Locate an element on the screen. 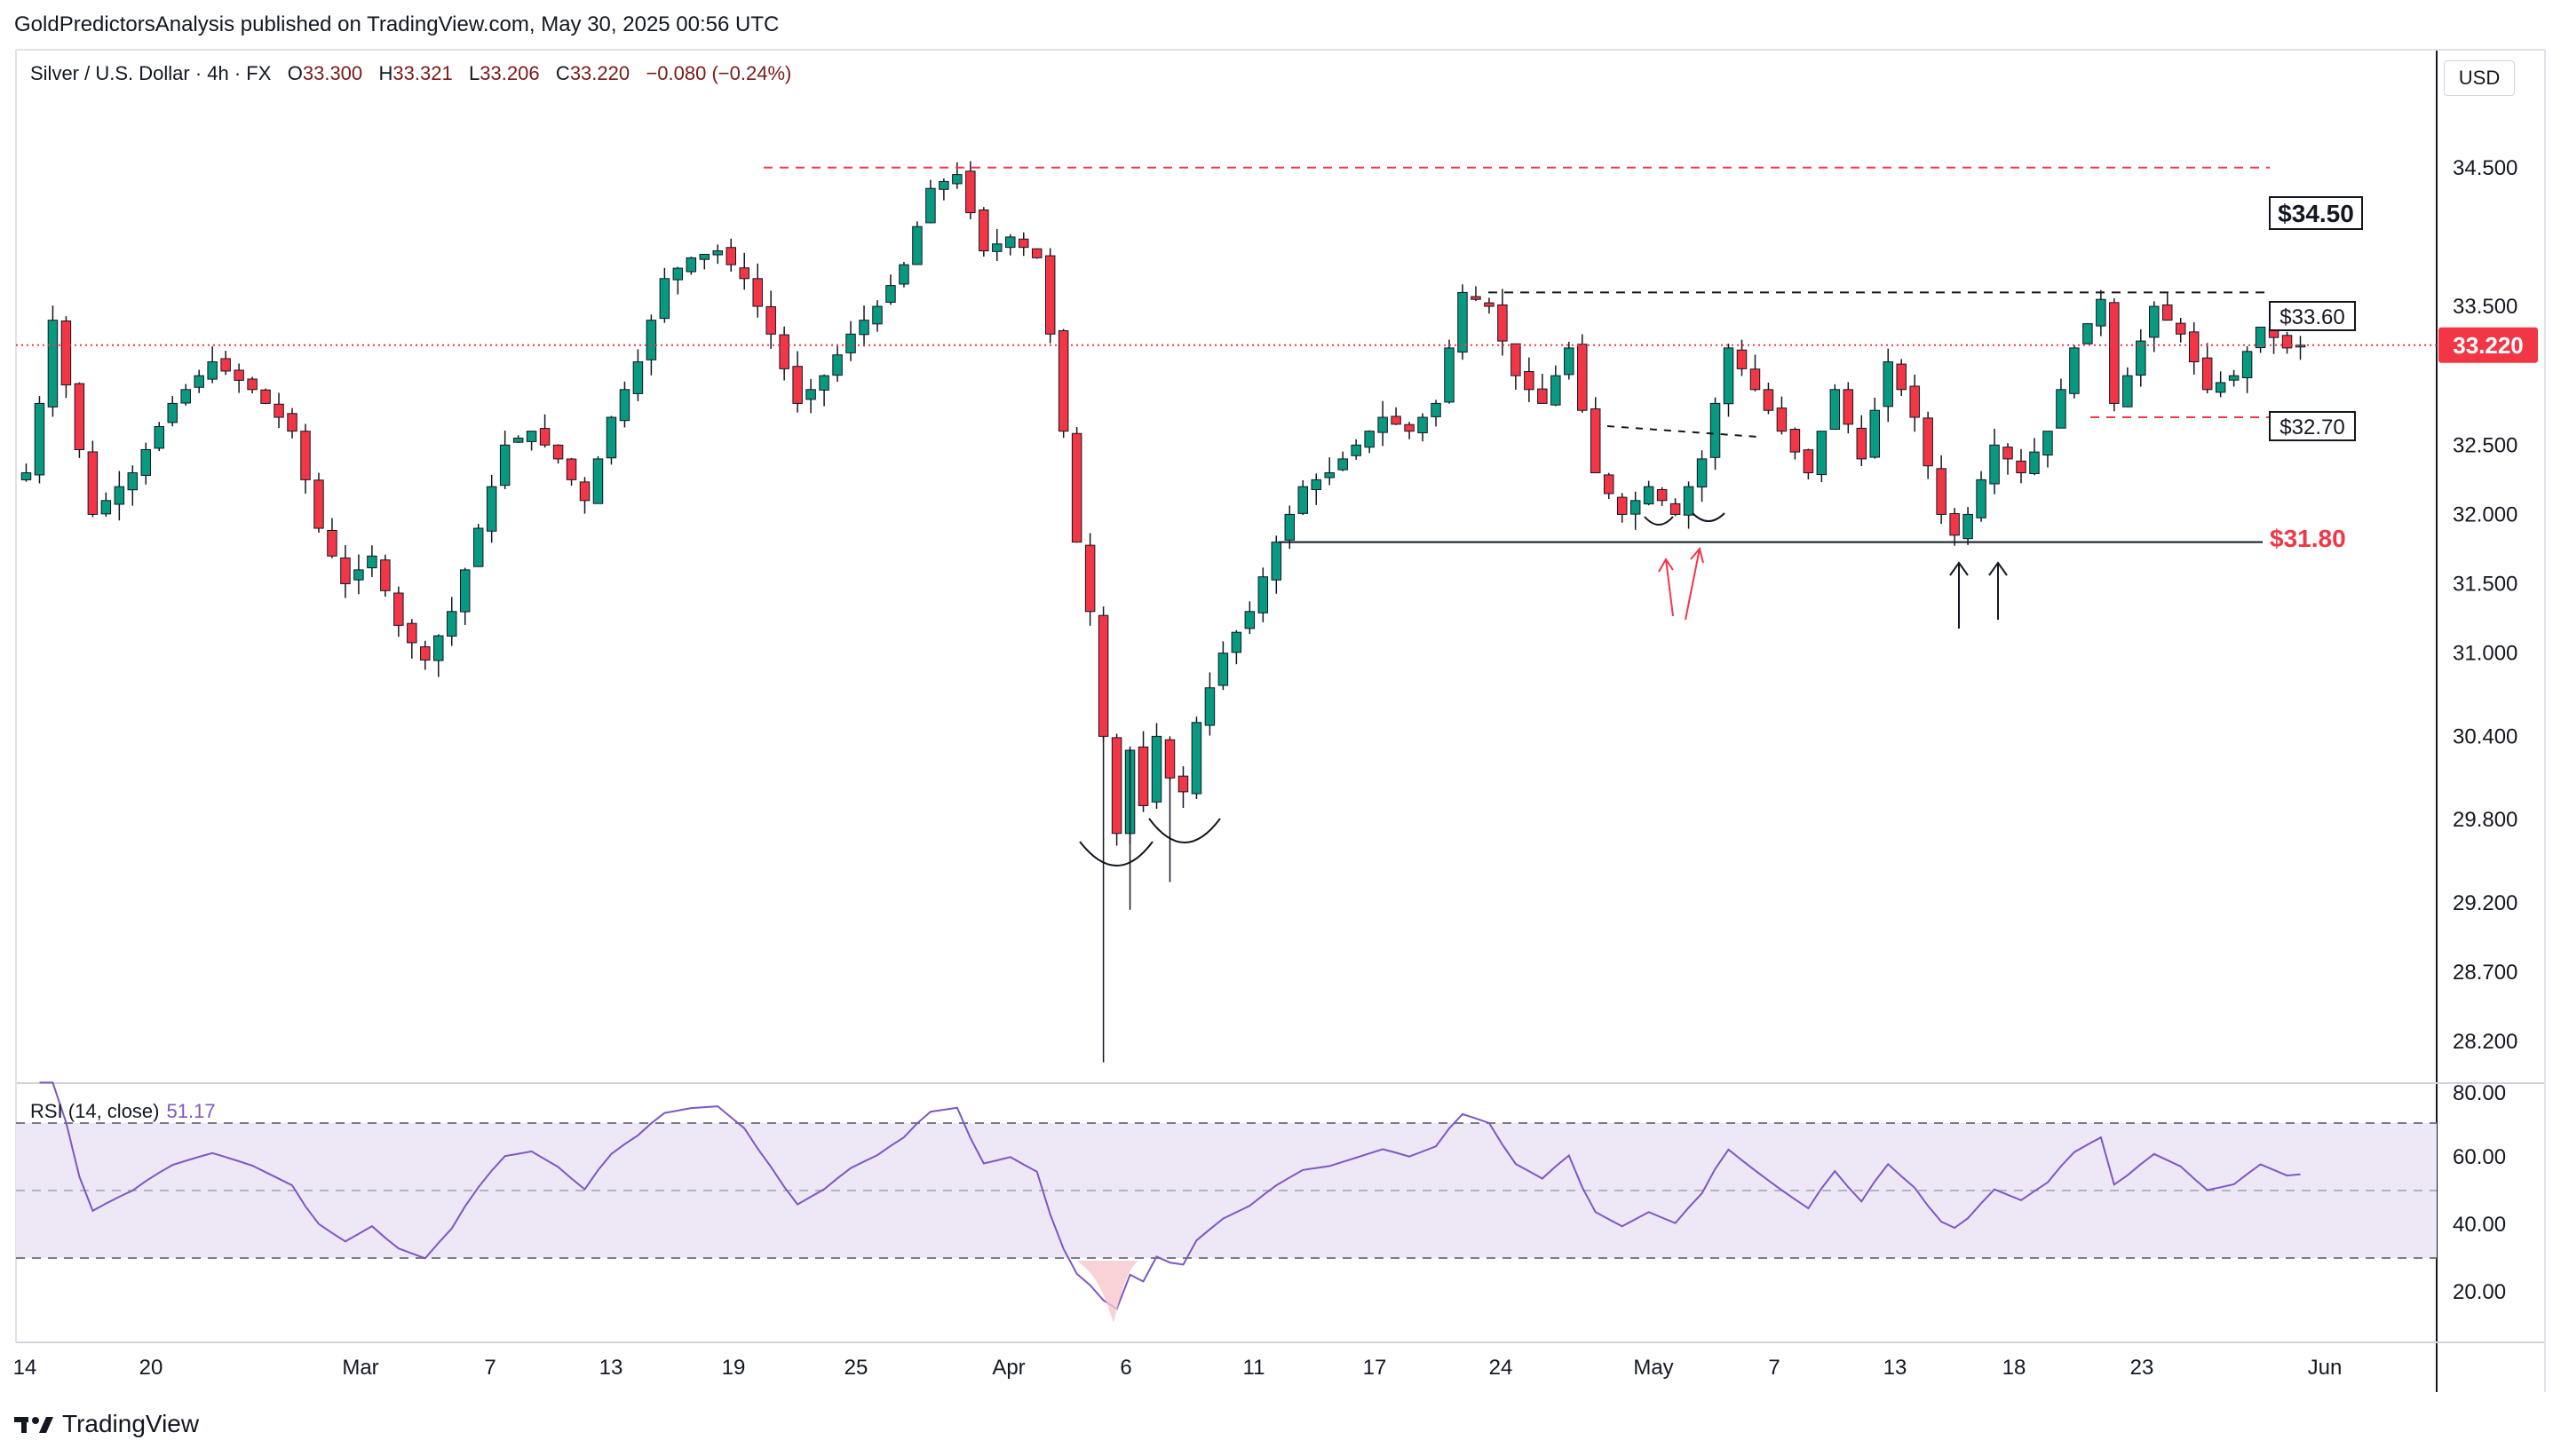 Image resolution: width=2561 pixels, height=1456 pixels. price-tick-label: 33.500 is located at coordinates (2485, 307).